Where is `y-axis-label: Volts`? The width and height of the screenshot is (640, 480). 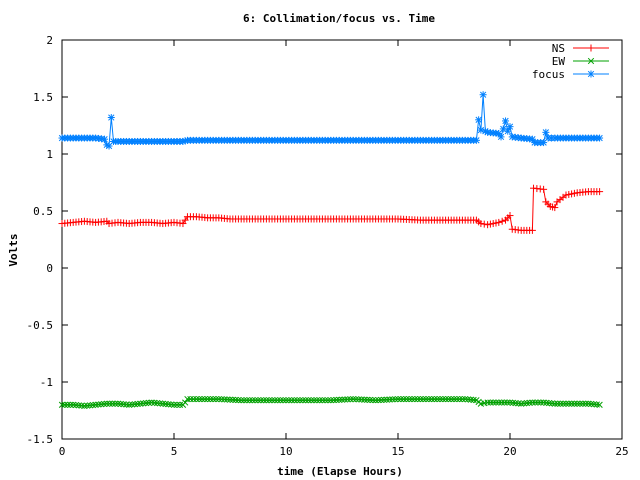 y-axis-label: Volts is located at coordinates (13, 249).